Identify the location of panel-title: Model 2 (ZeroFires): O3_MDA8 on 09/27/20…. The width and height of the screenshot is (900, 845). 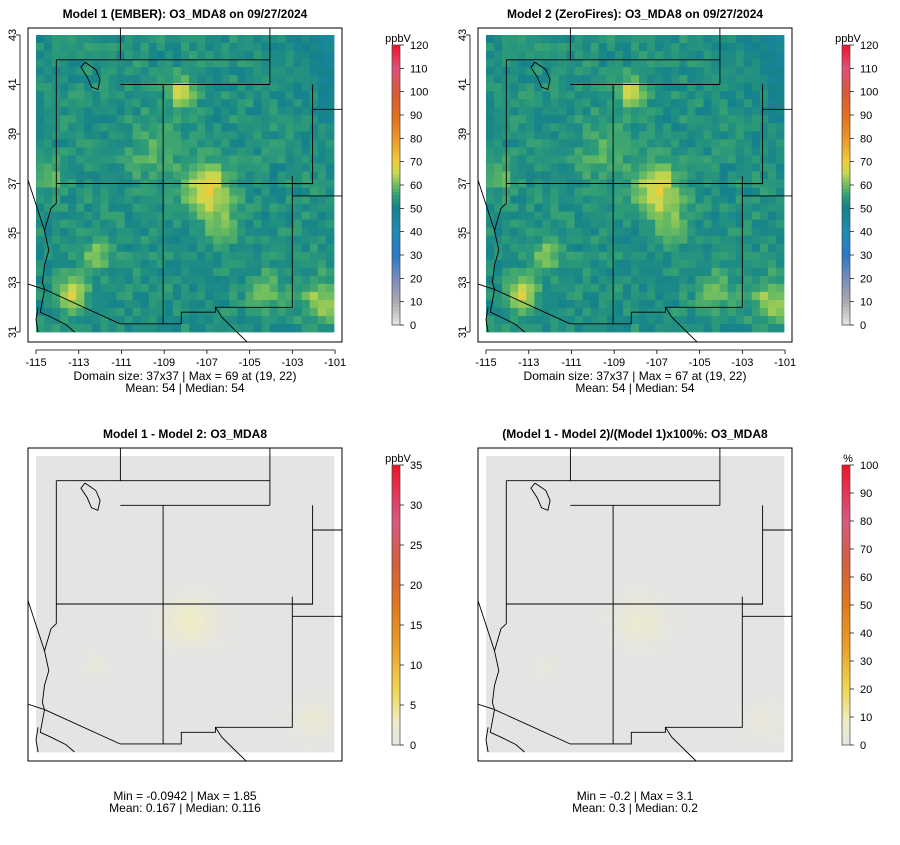
(635, 14).